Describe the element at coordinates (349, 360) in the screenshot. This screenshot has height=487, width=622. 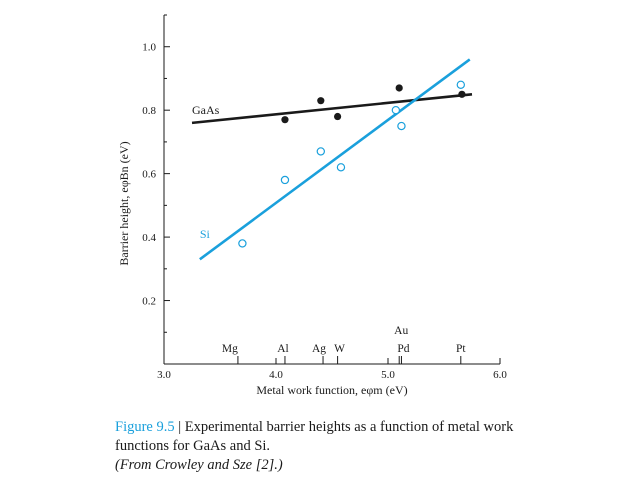
I see `metal-tick-marks` at that location.